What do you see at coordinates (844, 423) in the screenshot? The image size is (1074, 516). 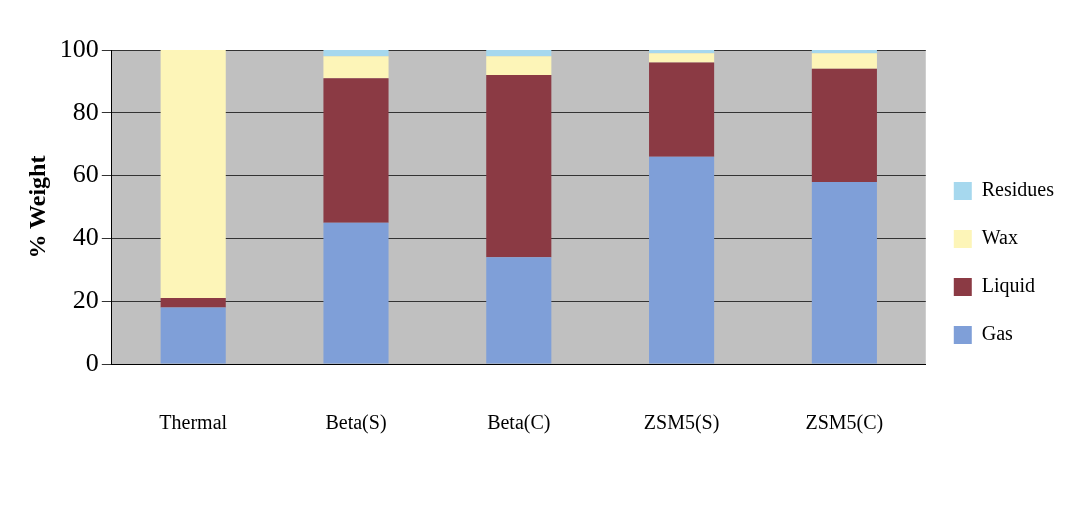 I see `x-tick-label: ZSM5(C)` at bounding box center [844, 423].